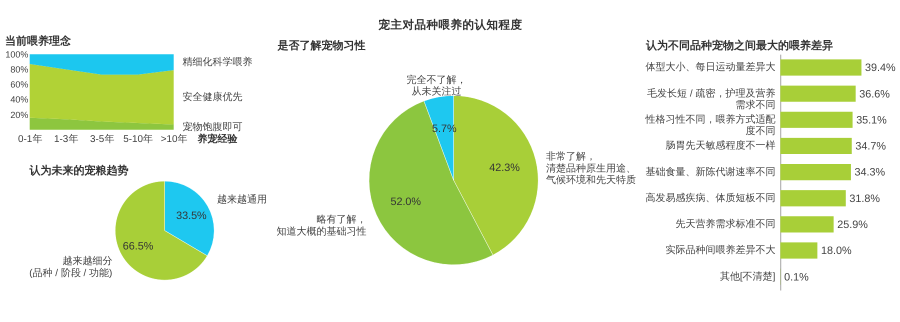 Image resolution: width=900 pixels, height=322 pixels. What do you see at coordinates (436, 86) in the screenshot?
I see `slice-label: 完全不了解，从未关注过` at bounding box center [436, 86].